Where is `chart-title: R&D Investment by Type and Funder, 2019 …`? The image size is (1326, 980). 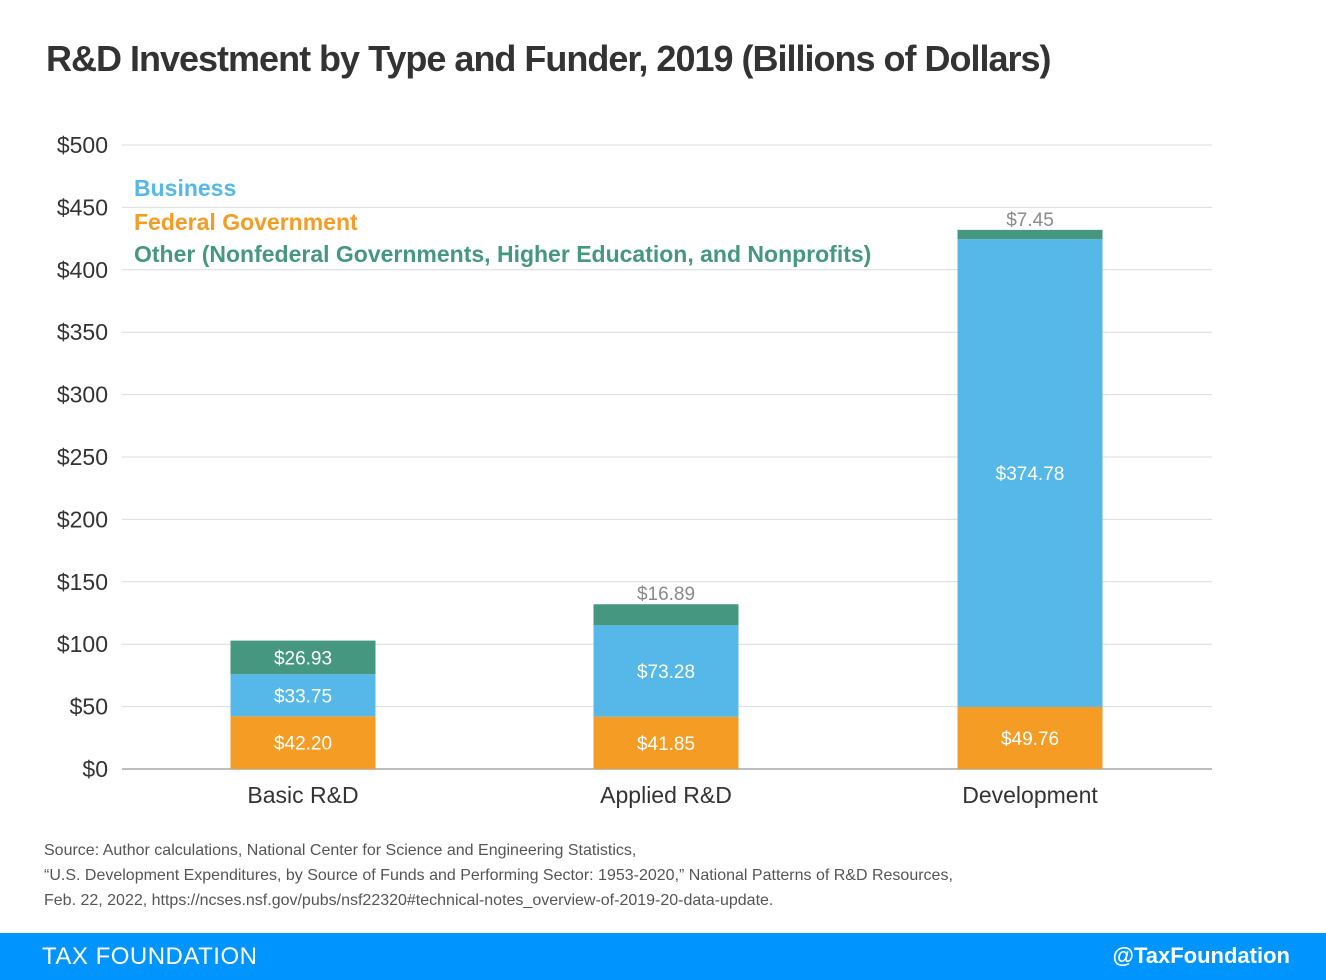
chart-title: R&D Investment by Type and Funder, 2019 … is located at coordinates (549, 58).